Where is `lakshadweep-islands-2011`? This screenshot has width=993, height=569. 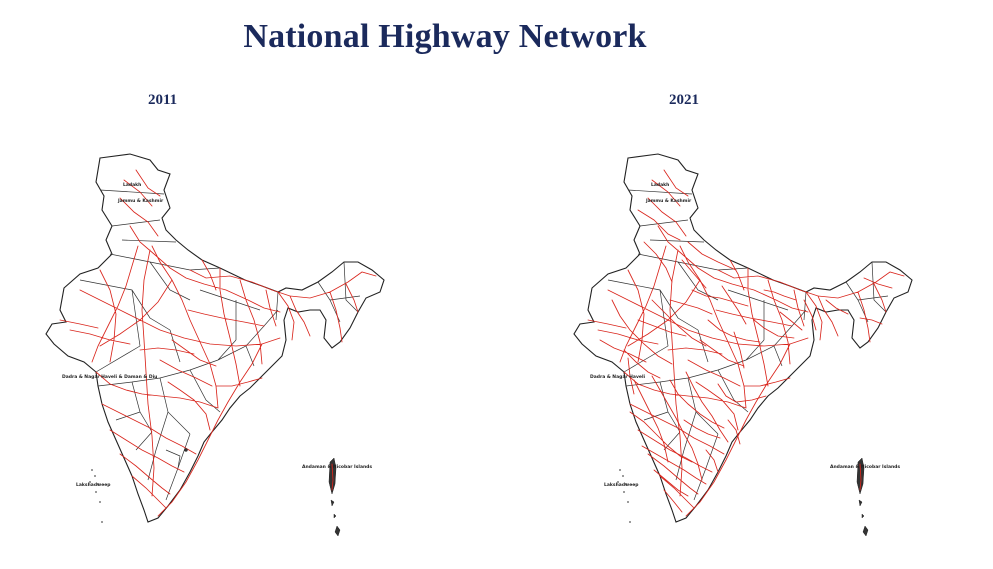 lakshadweep-islands-2011 is located at coordinates (96, 496).